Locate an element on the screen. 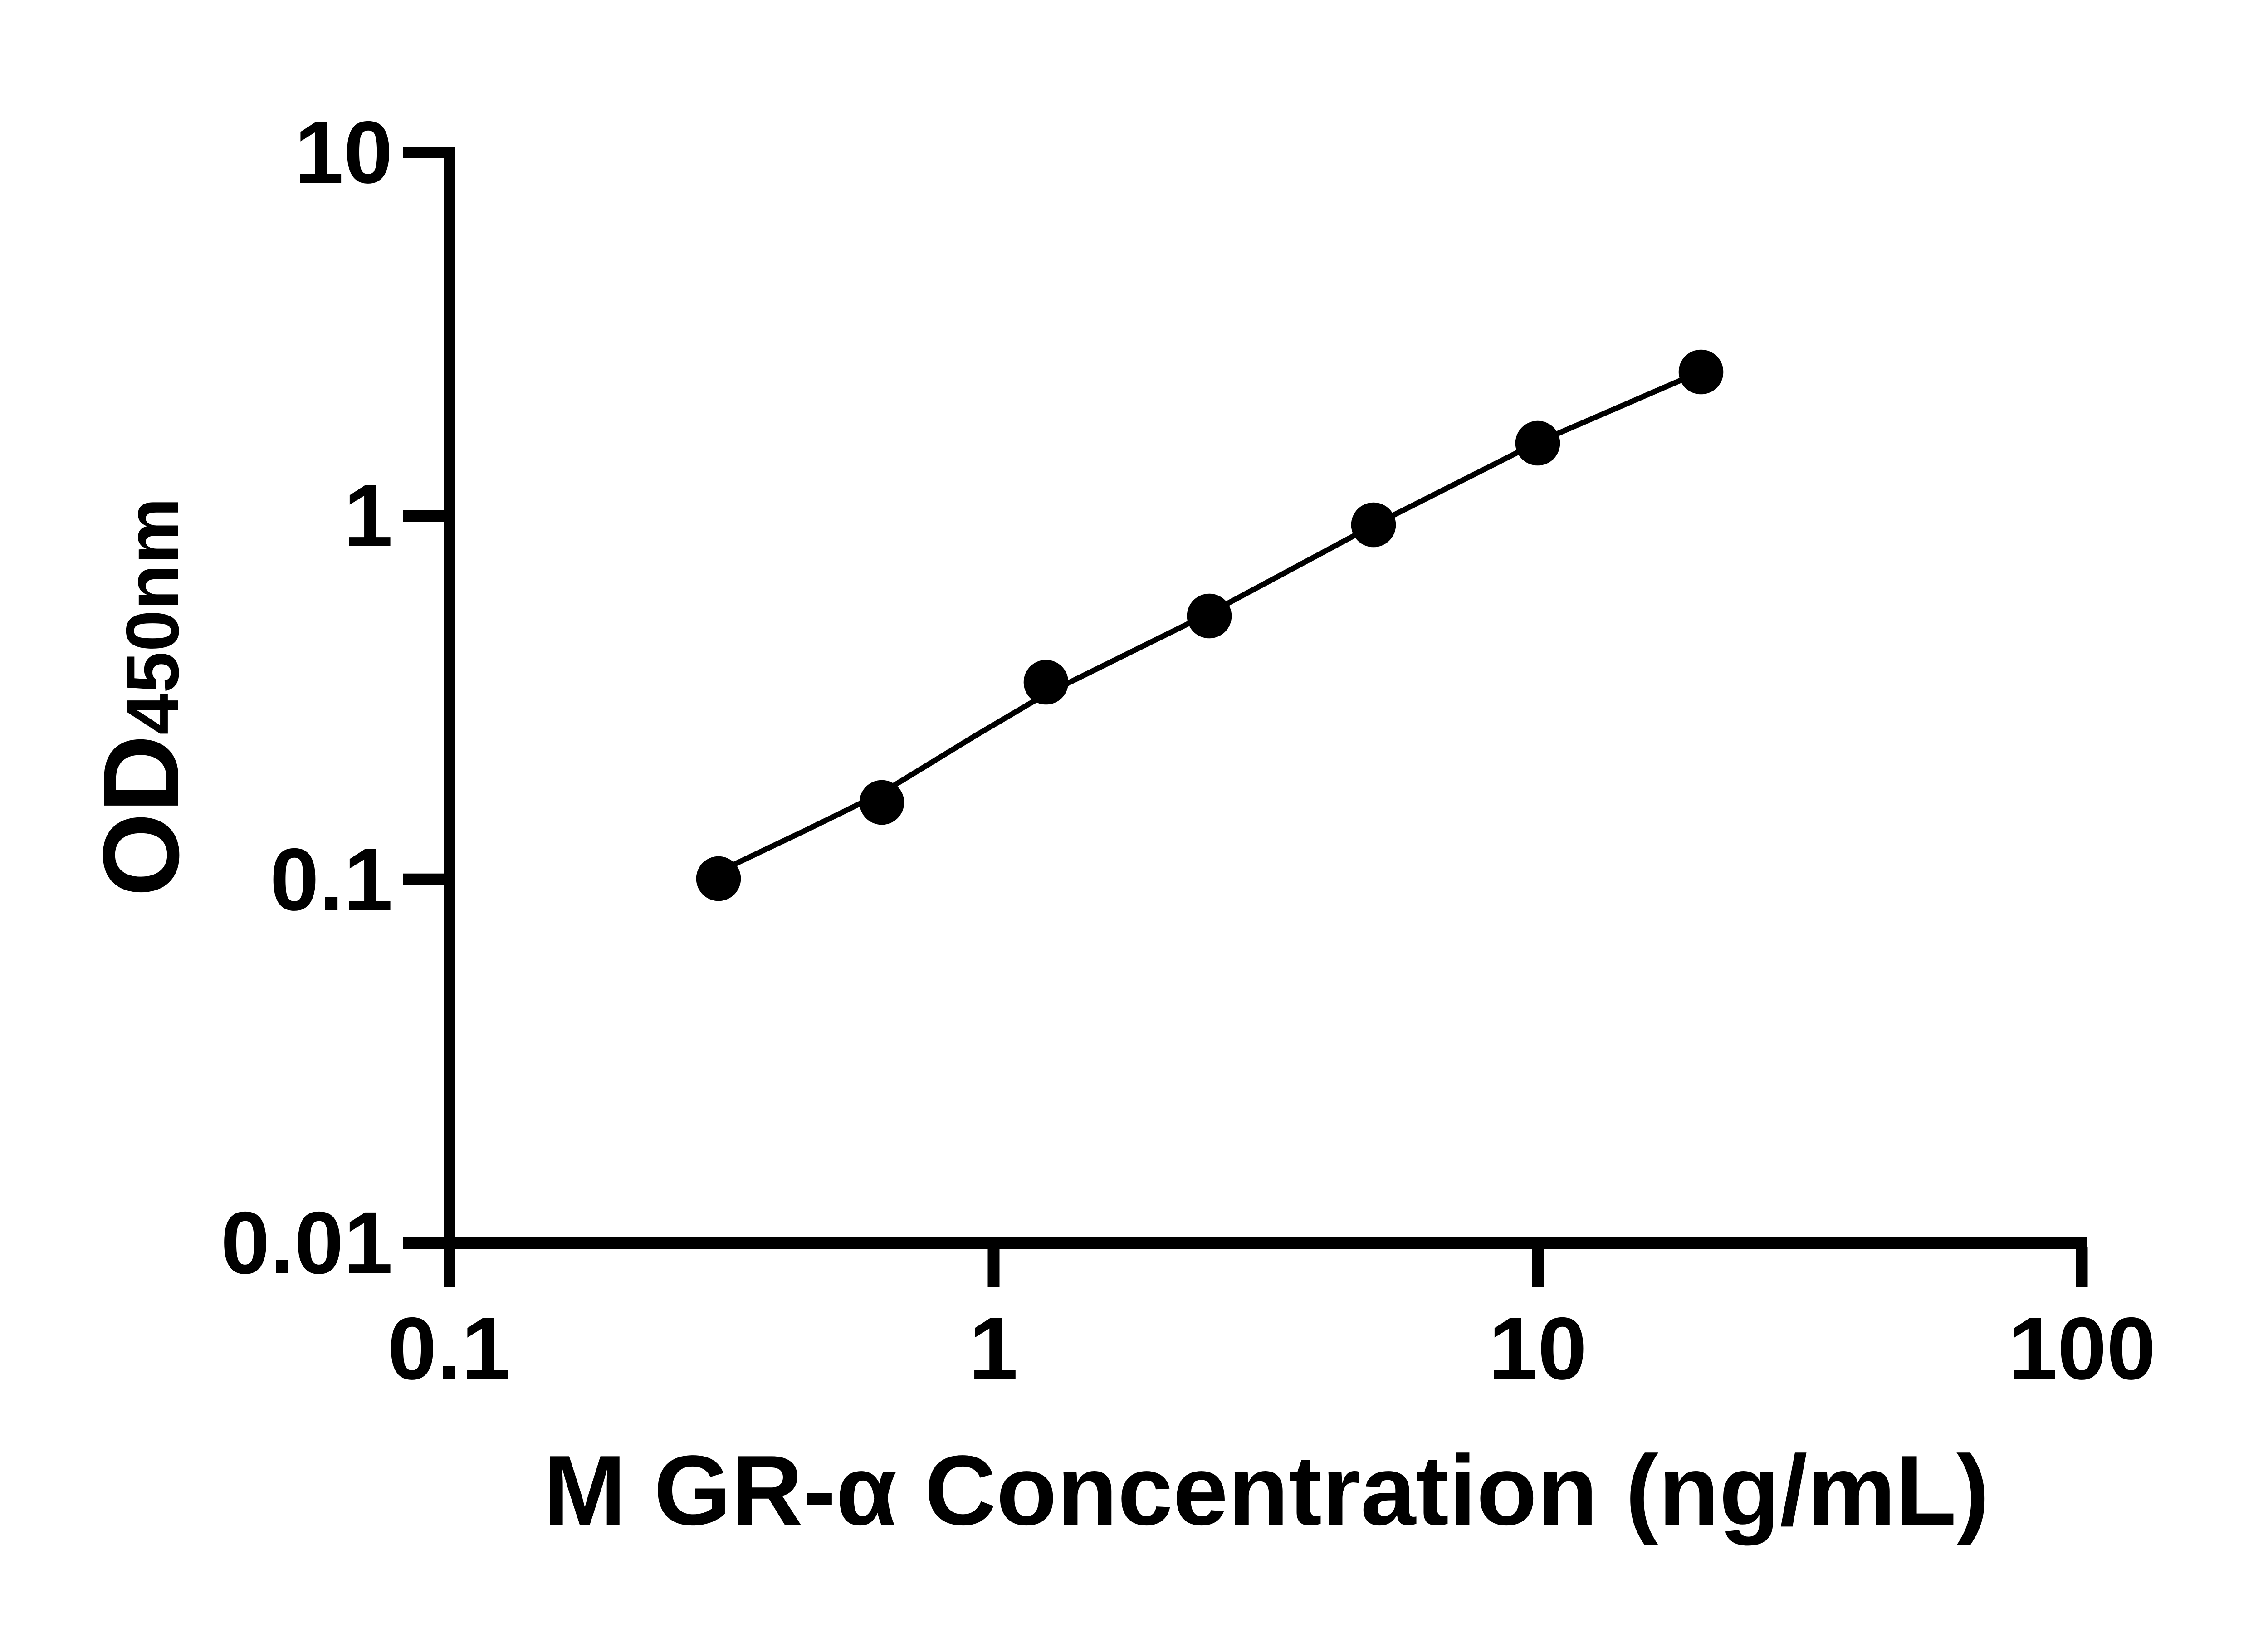 This screenshot has height=1633, width=2268. svg-text: OD450nm is located at coordinates (141, 697).